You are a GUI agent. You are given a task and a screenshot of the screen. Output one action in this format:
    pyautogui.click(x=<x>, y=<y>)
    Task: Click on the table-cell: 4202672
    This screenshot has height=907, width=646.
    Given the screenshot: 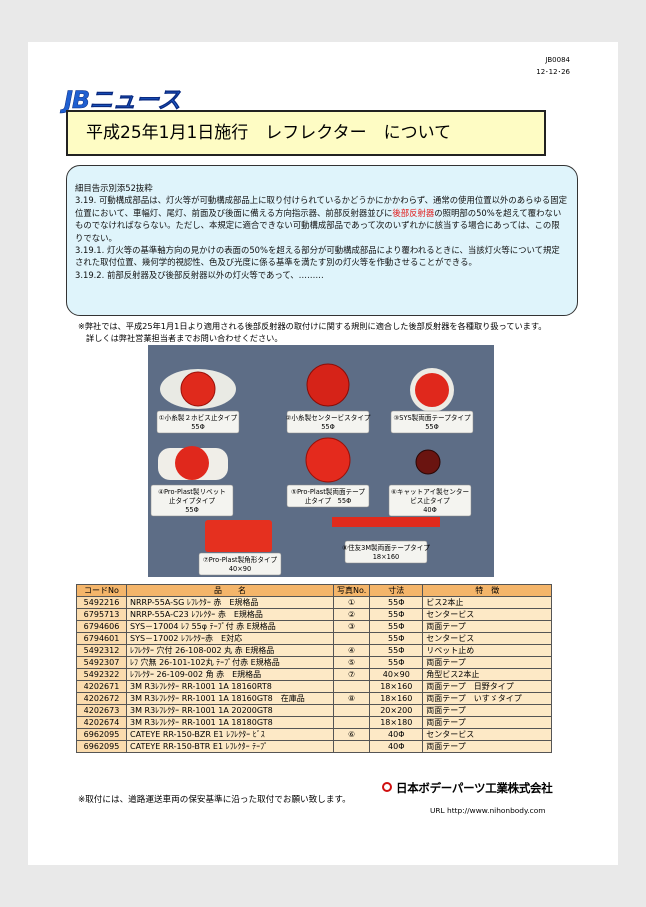 What is the action you would take?
    pyautogui.click(x=101, y=698)
    